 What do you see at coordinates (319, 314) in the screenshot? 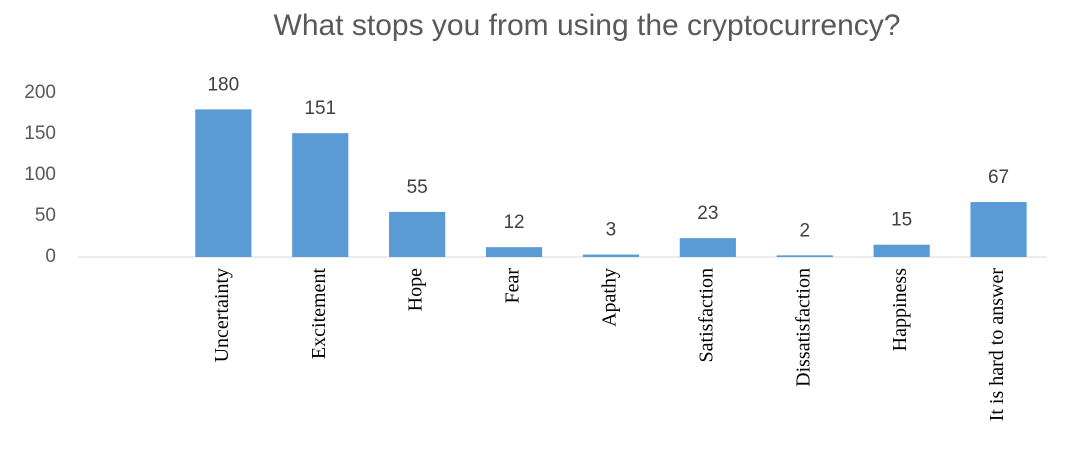
I see `x-tick-label: Excitement` at bounding box center [319, 314].